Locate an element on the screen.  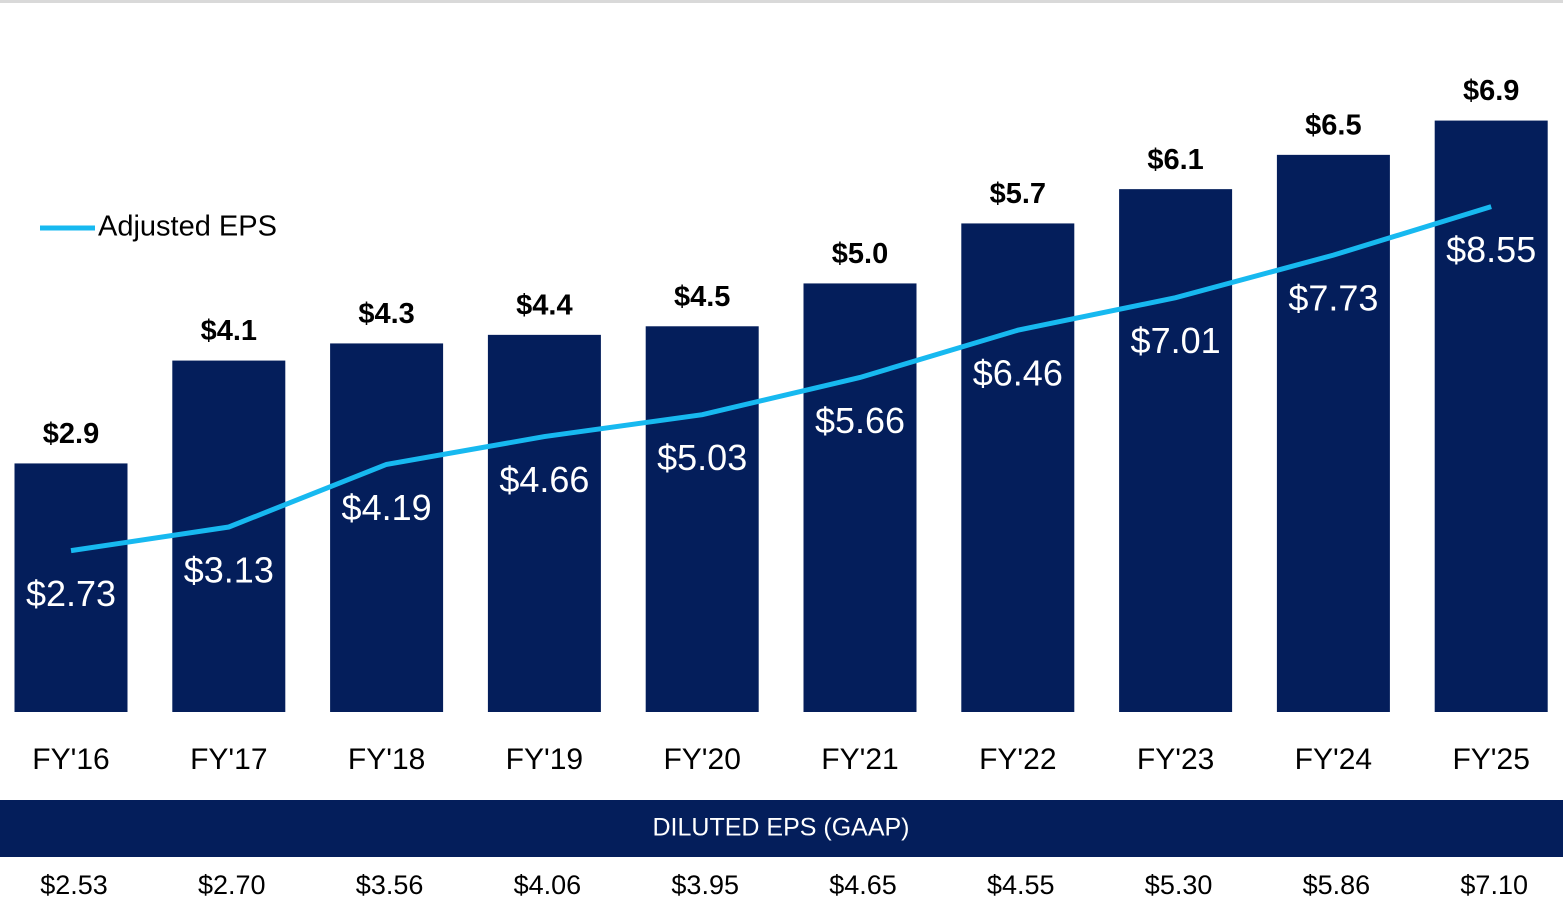
line-value-label: $6.46 is located at coordinates (1018, 373).